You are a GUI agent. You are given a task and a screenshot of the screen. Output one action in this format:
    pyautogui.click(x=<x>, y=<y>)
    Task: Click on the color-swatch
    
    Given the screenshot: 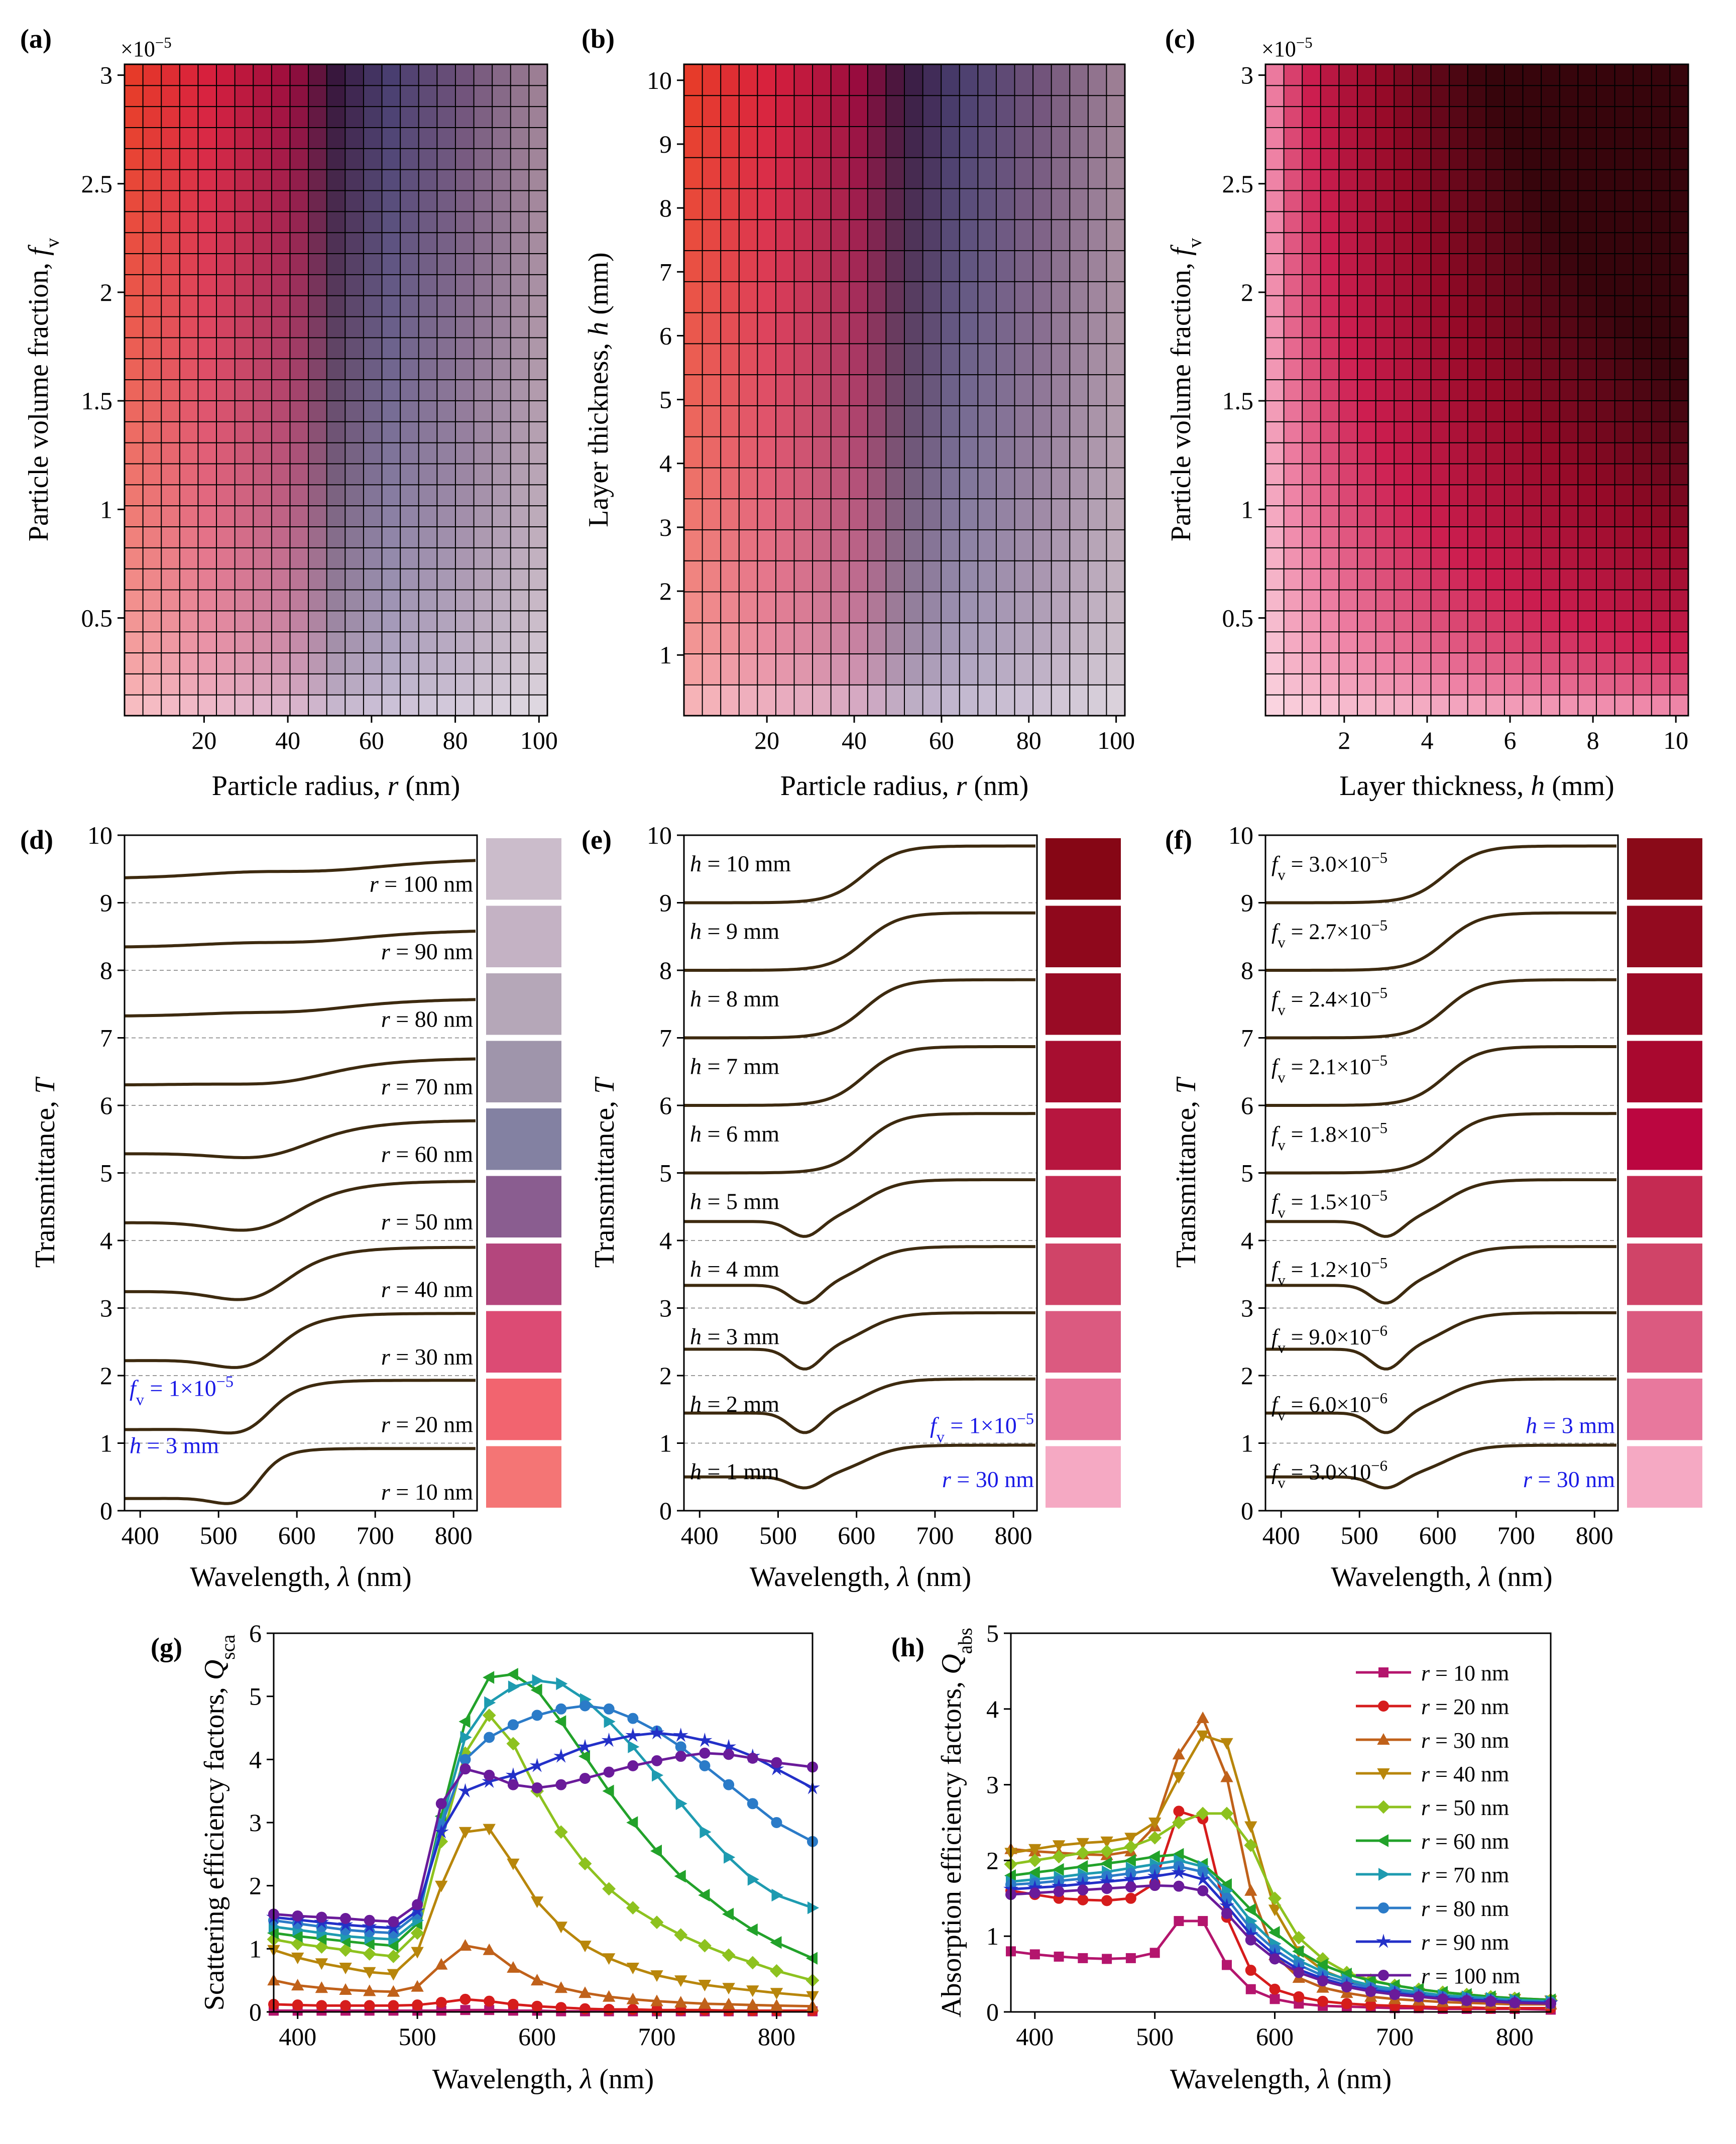 What is the action you would take?
    pyautogui.click(x=1664, y=869)
    